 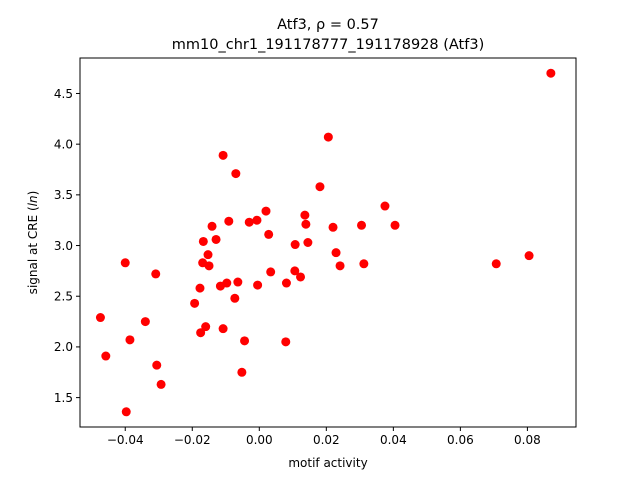 What do you see at coordinates (393, 440) in the screenshot?
I see `x-tick-label: 0.04` at bounding box center [393, 440].